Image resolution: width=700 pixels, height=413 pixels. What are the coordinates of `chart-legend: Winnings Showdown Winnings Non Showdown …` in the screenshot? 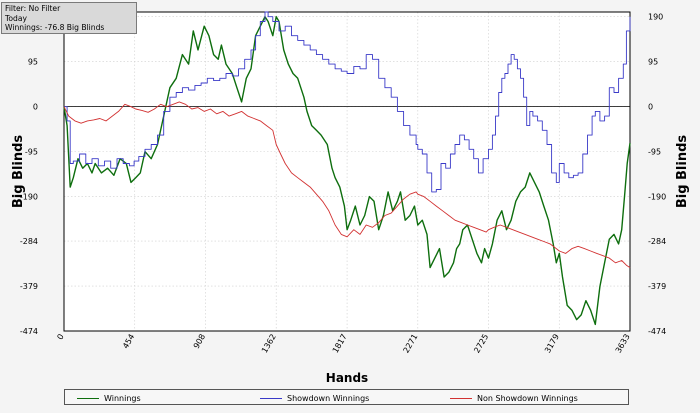 It's located at (346, 397).